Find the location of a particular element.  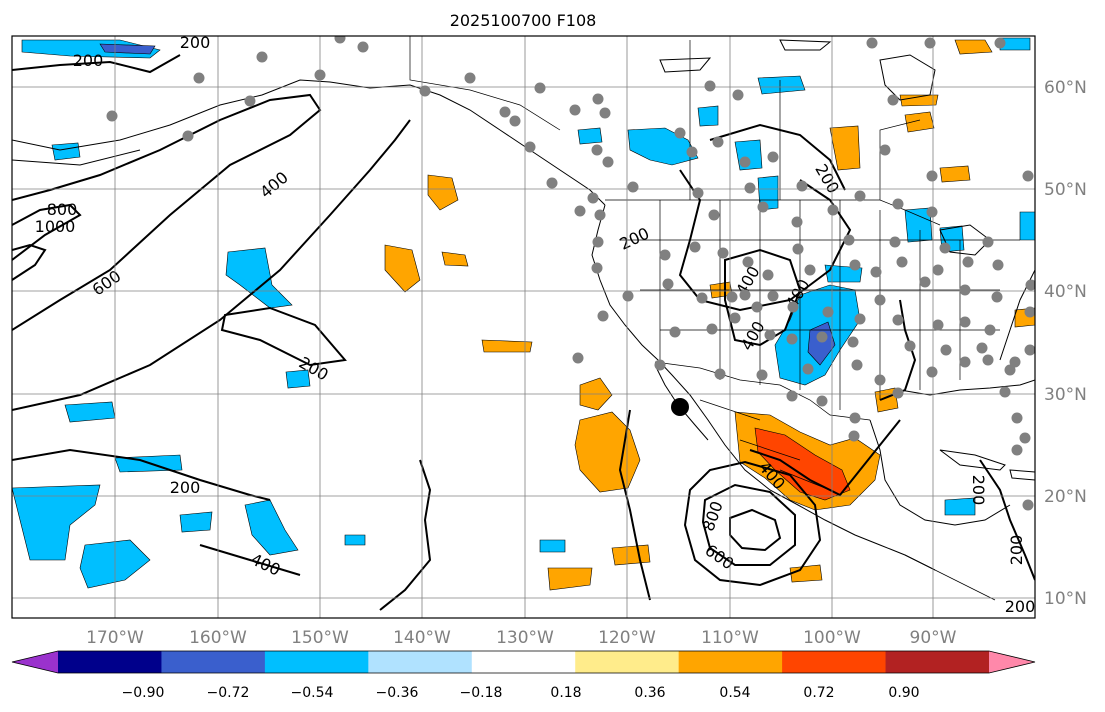

lat-tick-label: 30°N is located at coordinates (1065, 395).